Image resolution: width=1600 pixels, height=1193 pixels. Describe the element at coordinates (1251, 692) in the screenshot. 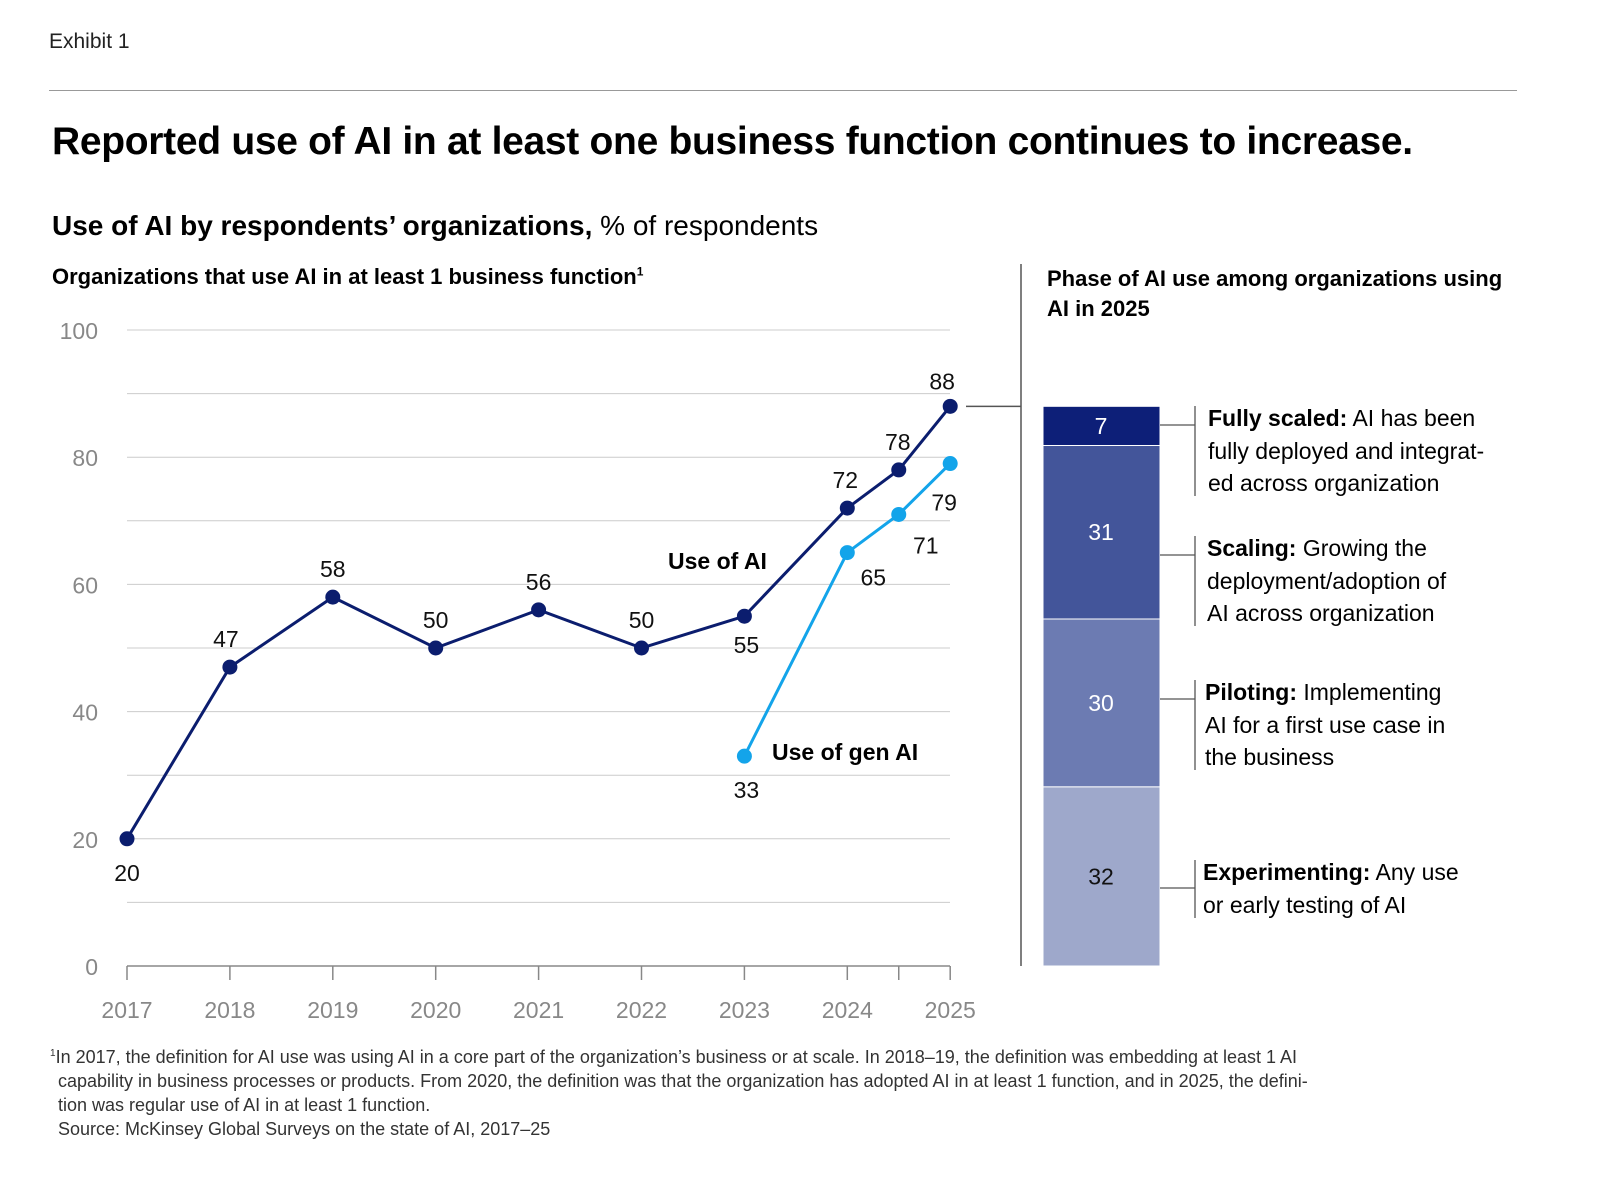

I see `phase-name: Piloting:` at that location.